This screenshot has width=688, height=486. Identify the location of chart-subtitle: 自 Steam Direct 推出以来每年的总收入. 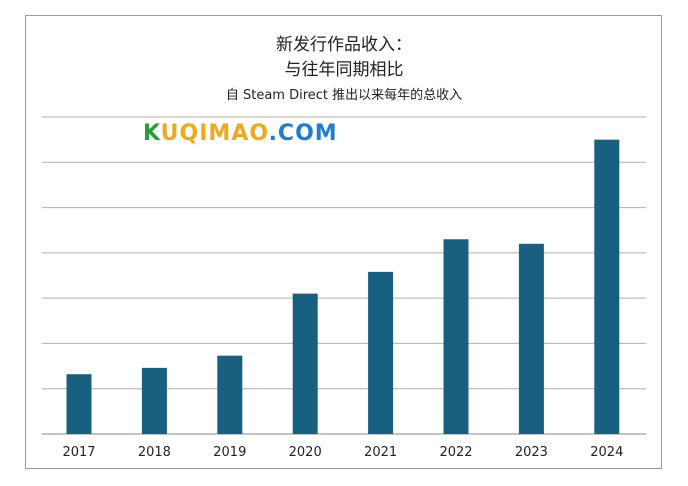
(344, 95).